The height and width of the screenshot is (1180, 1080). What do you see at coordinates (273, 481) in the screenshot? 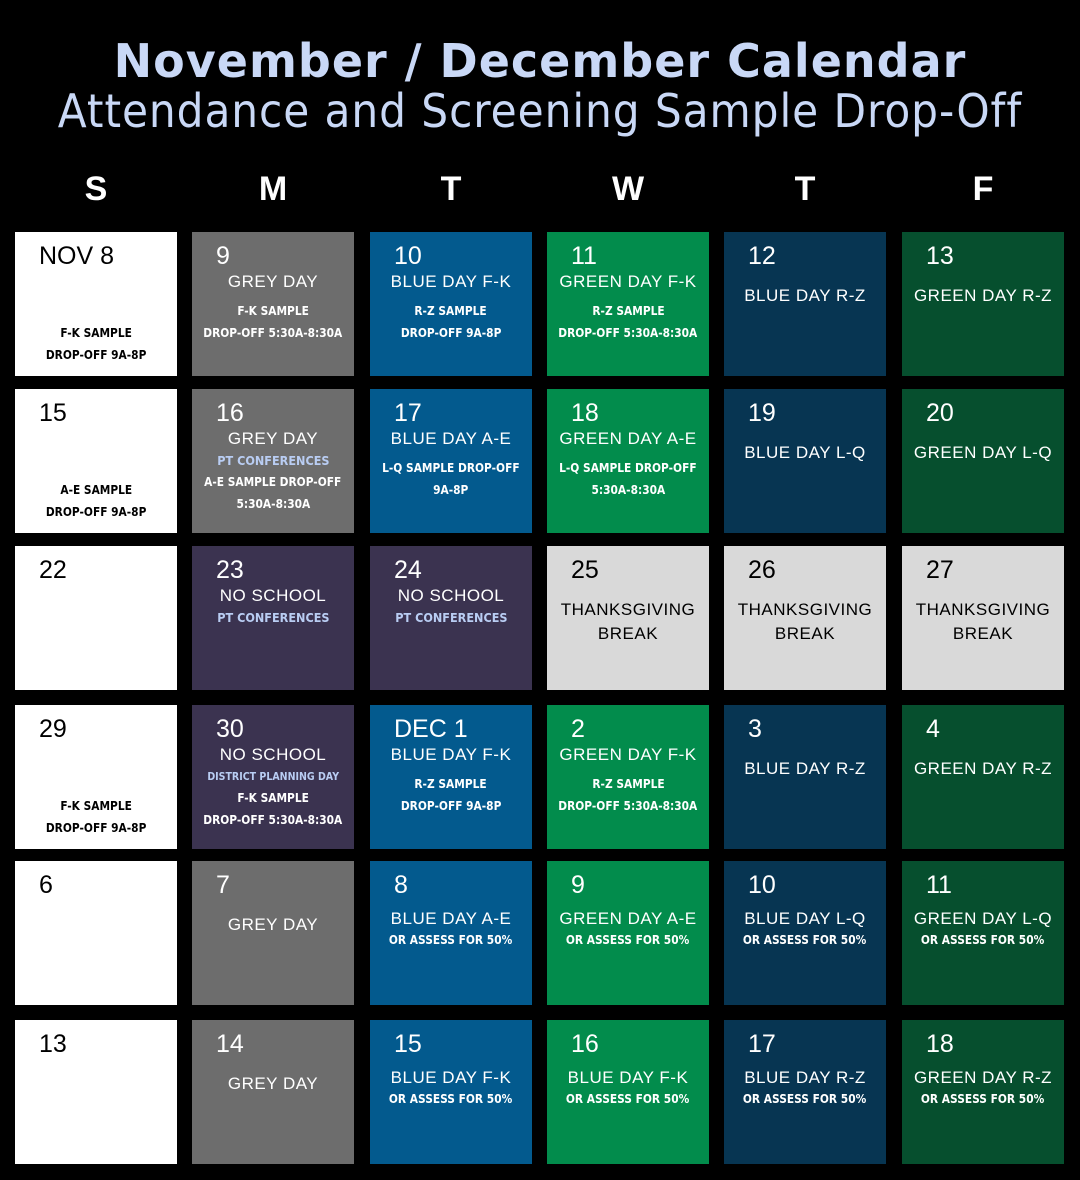
I see `drop-off-line: A-E SAMPLE DROP-OFF` at bounding box center [273, 481].